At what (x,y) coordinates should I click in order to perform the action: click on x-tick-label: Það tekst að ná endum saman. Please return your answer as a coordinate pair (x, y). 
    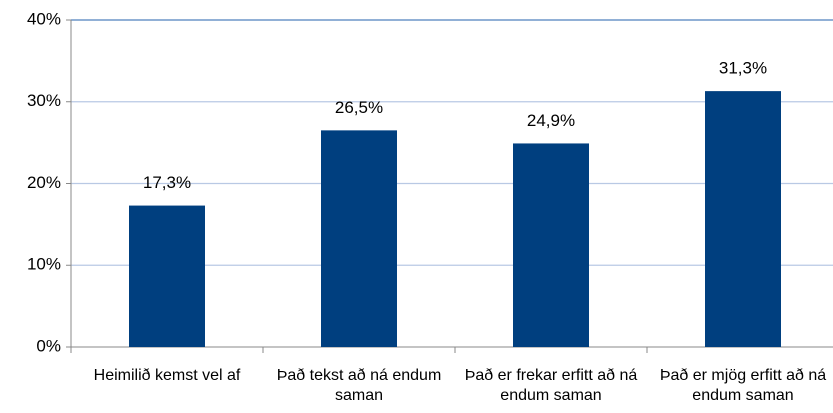
    Looking at the image, I should click on (359, 385).